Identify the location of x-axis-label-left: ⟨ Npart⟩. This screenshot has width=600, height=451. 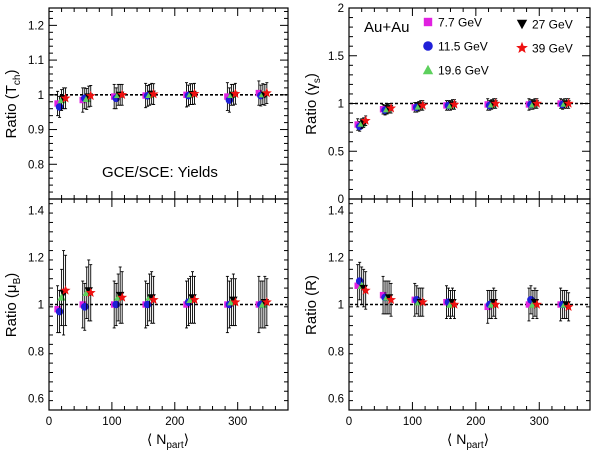
(168, 441).